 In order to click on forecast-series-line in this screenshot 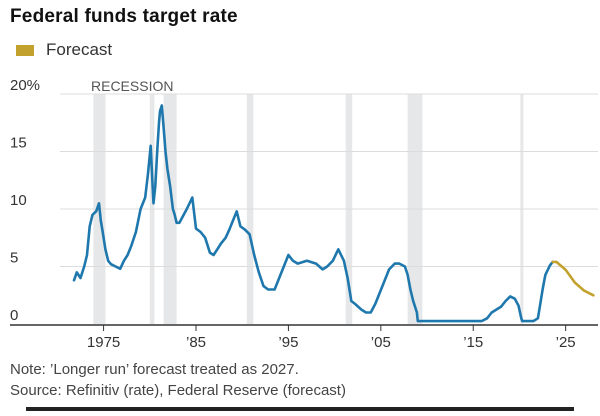, I will do `click(573, 278)`.